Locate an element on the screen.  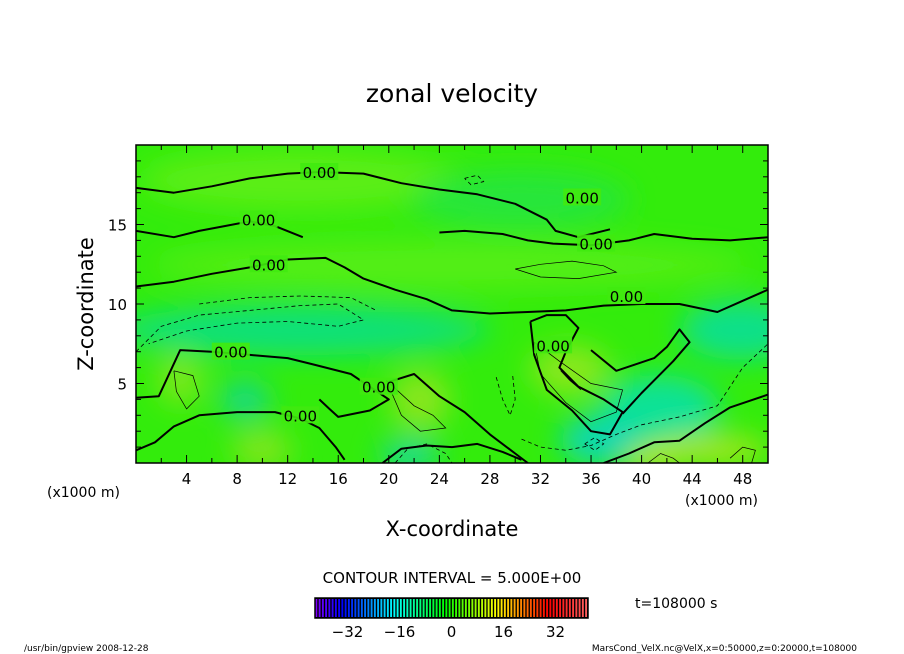
x-unit-label-right: (x1000 m) is located at coordinates (721, 501).